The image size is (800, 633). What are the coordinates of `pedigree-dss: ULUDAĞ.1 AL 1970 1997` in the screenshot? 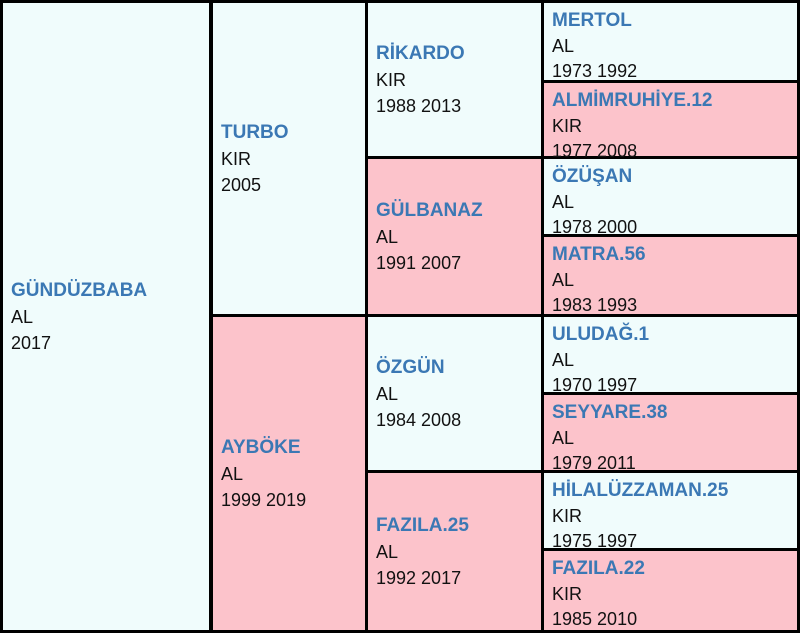 It's located at (670, 356).